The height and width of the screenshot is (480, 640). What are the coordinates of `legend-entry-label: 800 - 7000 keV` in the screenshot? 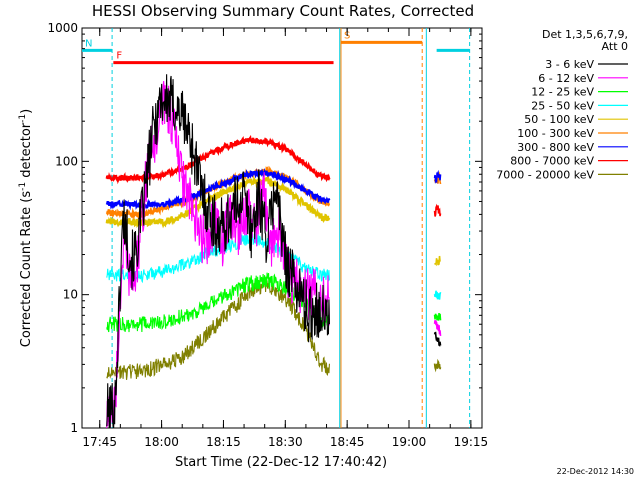 It's located at (552, 161).